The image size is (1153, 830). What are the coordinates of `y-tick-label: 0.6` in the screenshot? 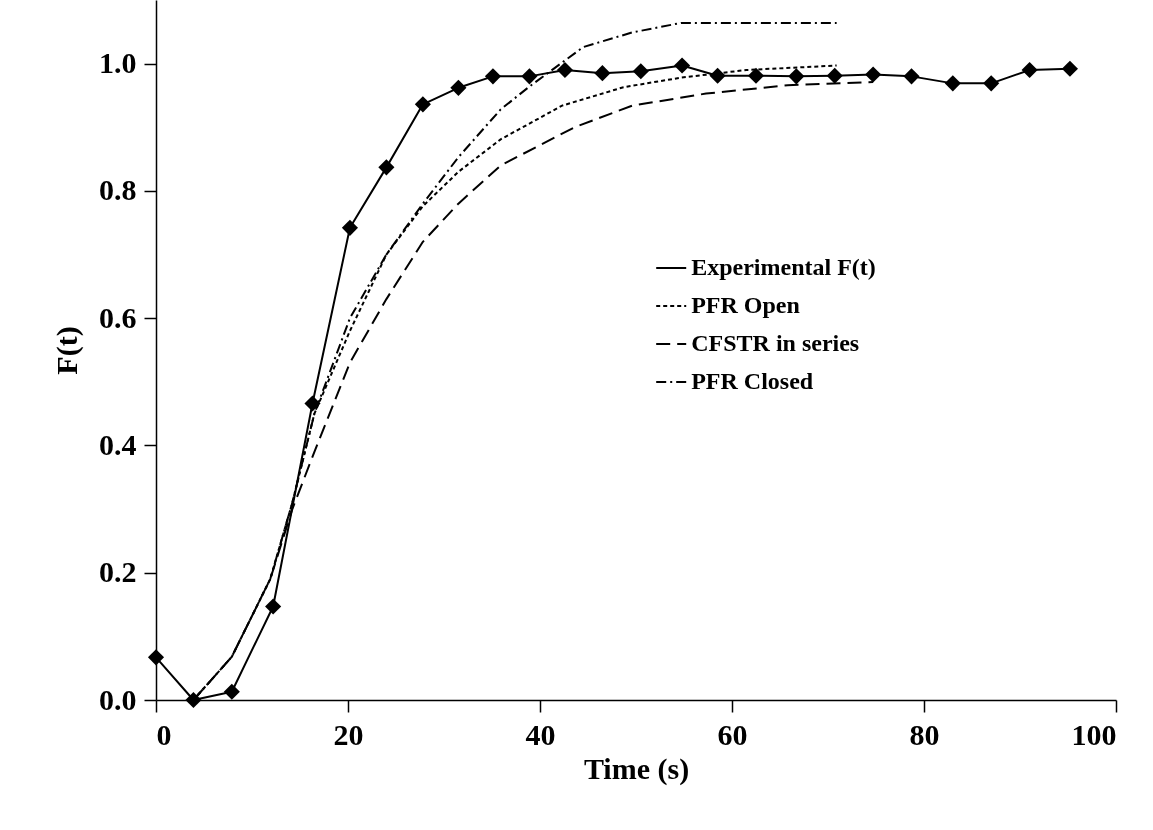 It's located at (118, 317).